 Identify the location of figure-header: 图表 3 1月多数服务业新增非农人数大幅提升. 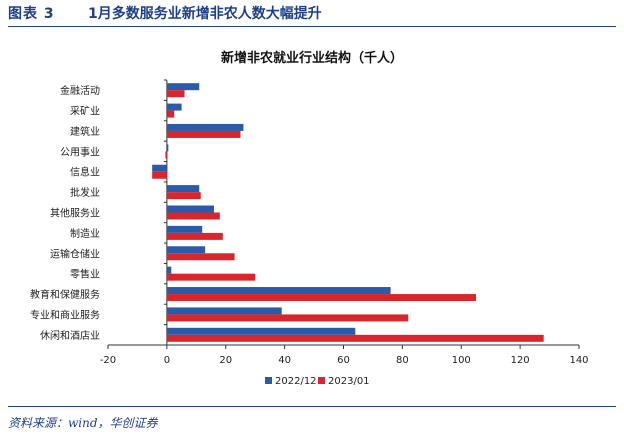
(312, 12).